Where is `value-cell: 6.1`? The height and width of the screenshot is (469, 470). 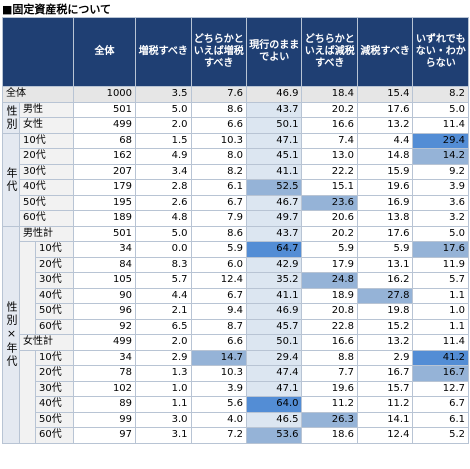 value-cell: 6.1 is located at coordinates (440, 419).